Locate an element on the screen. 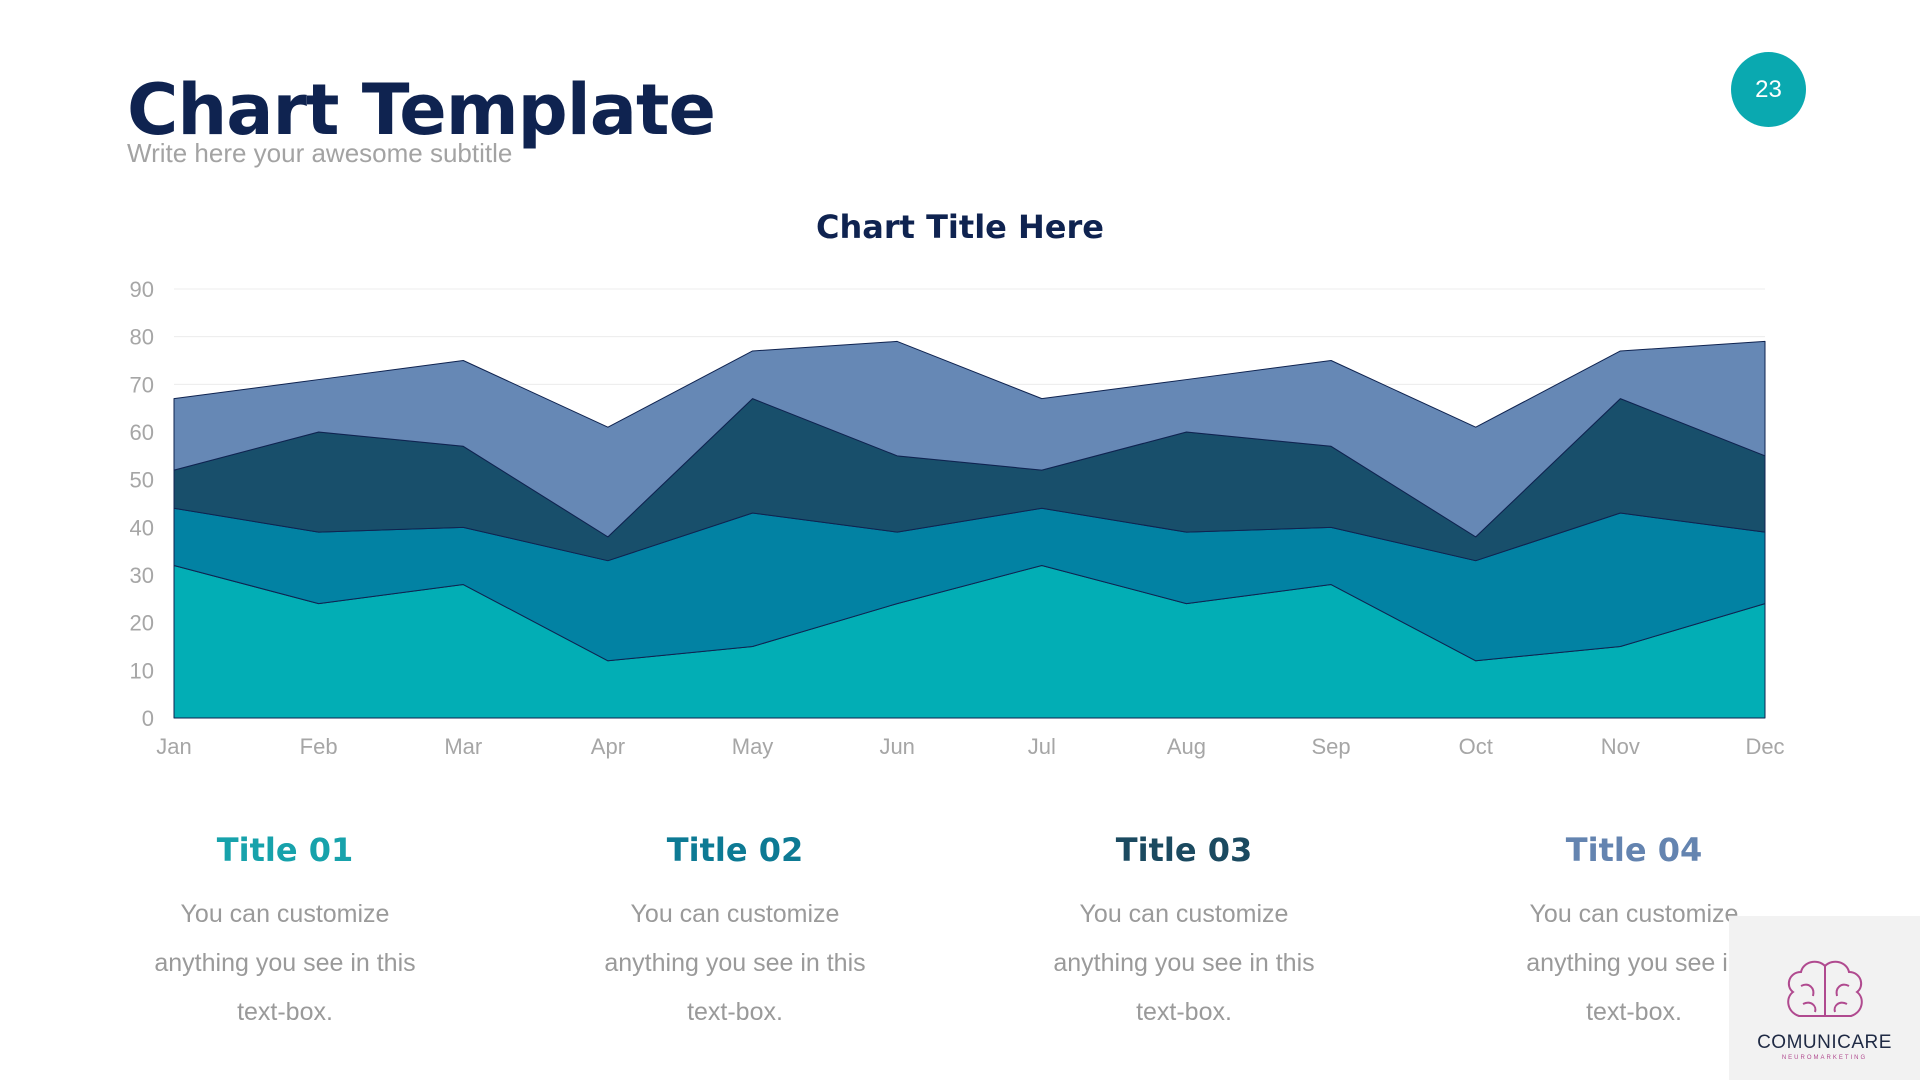 The image size is (1920, 1080). info-column-title: Title 01 is located at coordinates (285, 850).